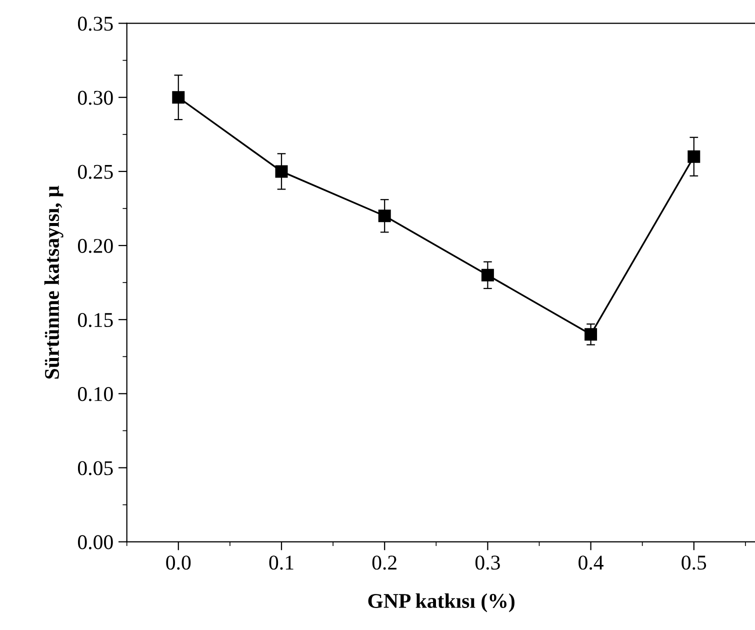 Image resolution: width=755 pixels, height=630 pixels. Describe the element at coordinates (281, 563) in the screenshot. I see `x-tick-label: 0.1` at that location.